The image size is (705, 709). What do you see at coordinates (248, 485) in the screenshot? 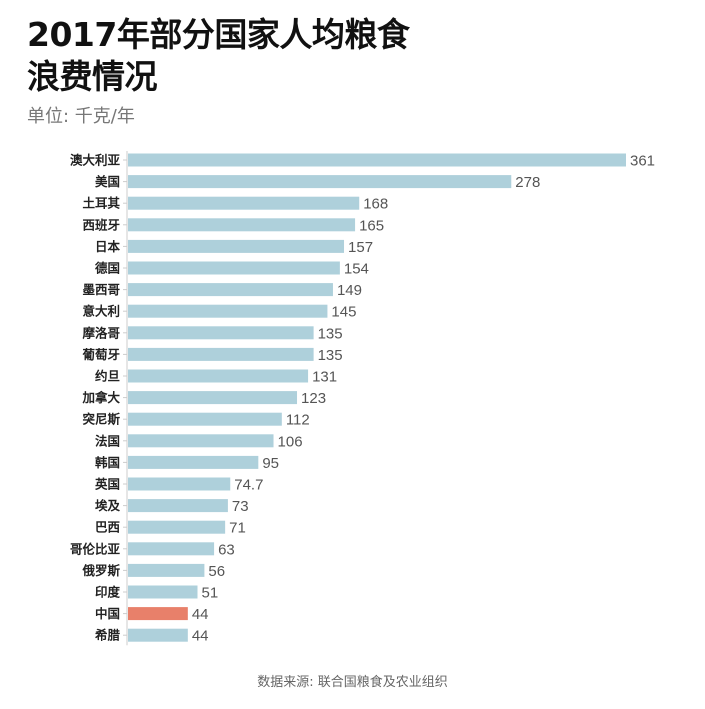
I see `value-label: 74.7` at bounding box center [248, 485].